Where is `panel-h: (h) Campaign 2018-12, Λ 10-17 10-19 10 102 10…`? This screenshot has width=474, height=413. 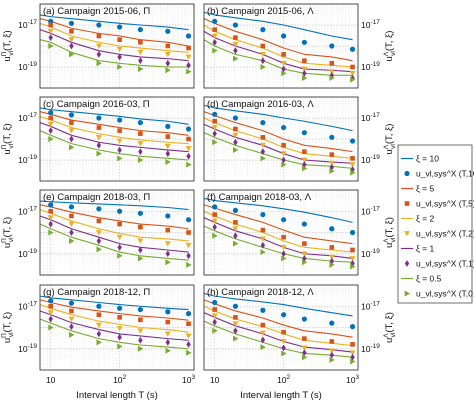
panel-h: (h) Campaign 2018-12, Λ 10-17 10-19 10 102 10… is located at coordinates (291, 334).